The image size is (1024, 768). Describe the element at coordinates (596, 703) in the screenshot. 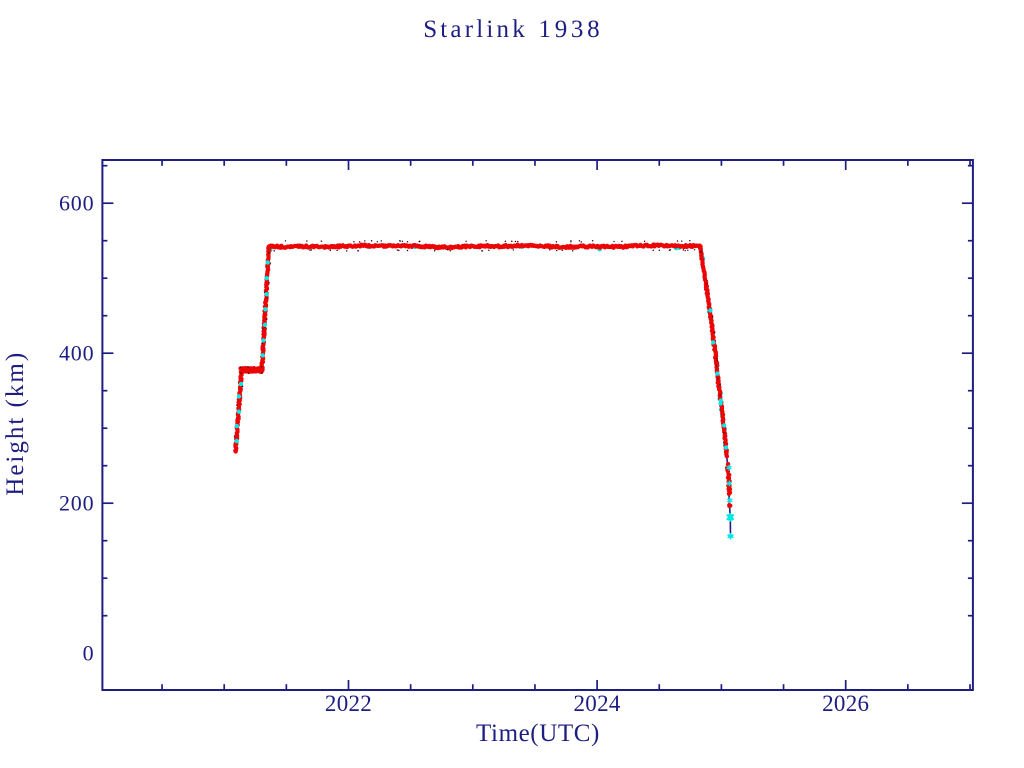

I see `svg-text: 2024` at that location.